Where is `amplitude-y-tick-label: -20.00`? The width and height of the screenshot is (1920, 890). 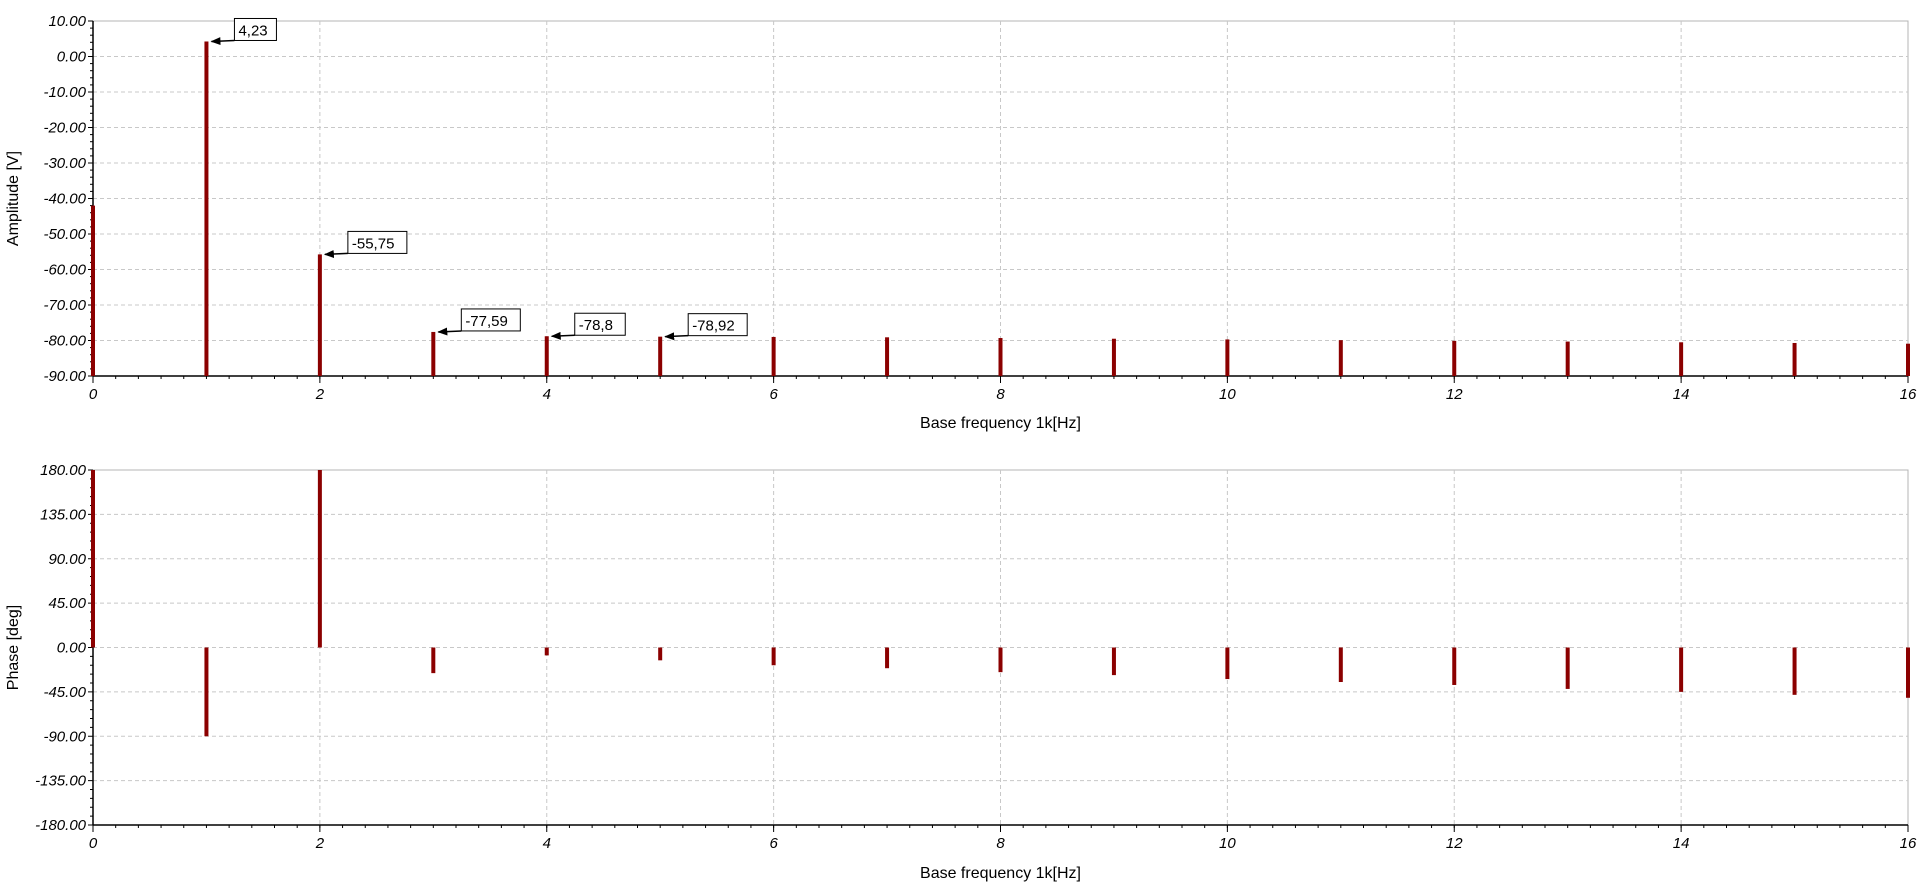 amplitude-y-tick-label: -20.00 is located at coordinates (64, 128).